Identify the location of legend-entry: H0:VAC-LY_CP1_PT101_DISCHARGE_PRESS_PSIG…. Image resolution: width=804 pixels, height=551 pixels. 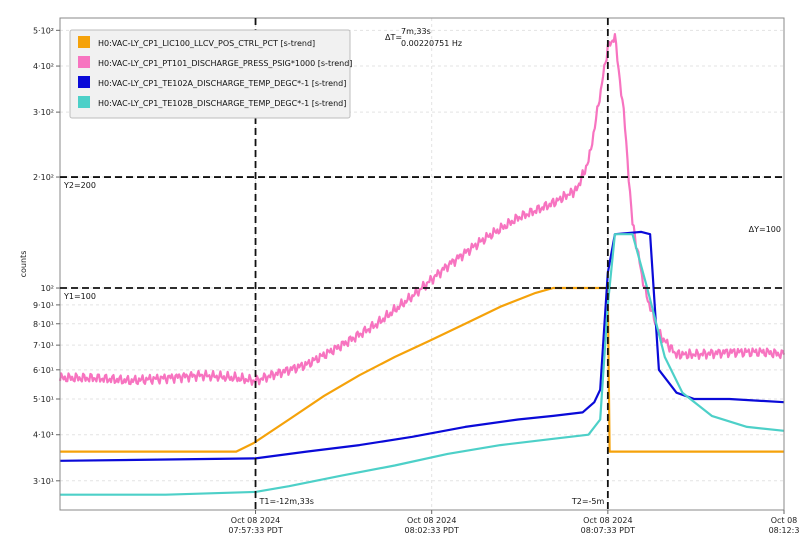
(225, 63).